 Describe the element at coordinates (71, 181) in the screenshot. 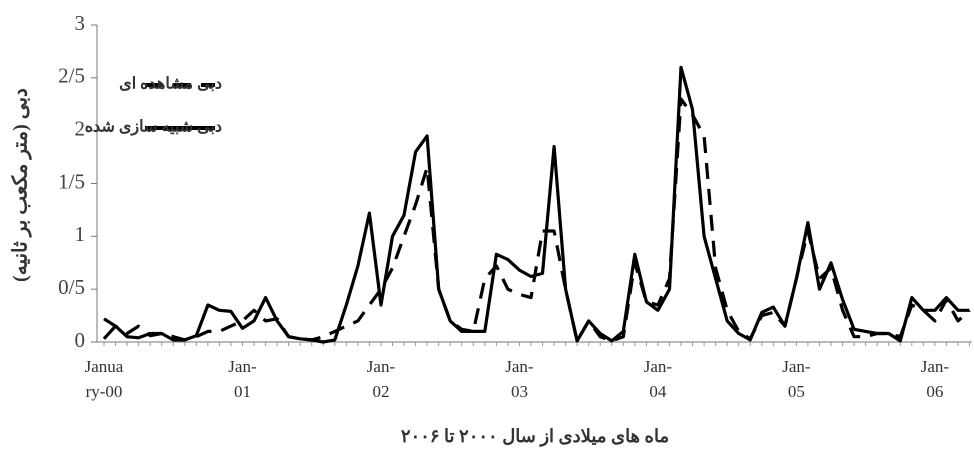

I see `y-tick-label: 1/5` at that location.